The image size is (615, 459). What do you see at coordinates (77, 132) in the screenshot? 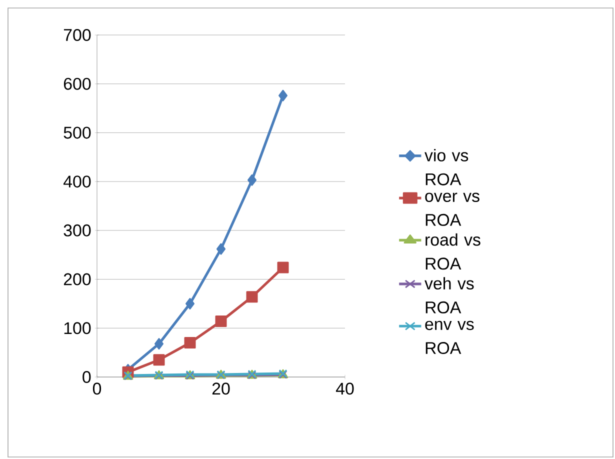
I see `y-tick-label: 500` at bounding box center [77, 132].